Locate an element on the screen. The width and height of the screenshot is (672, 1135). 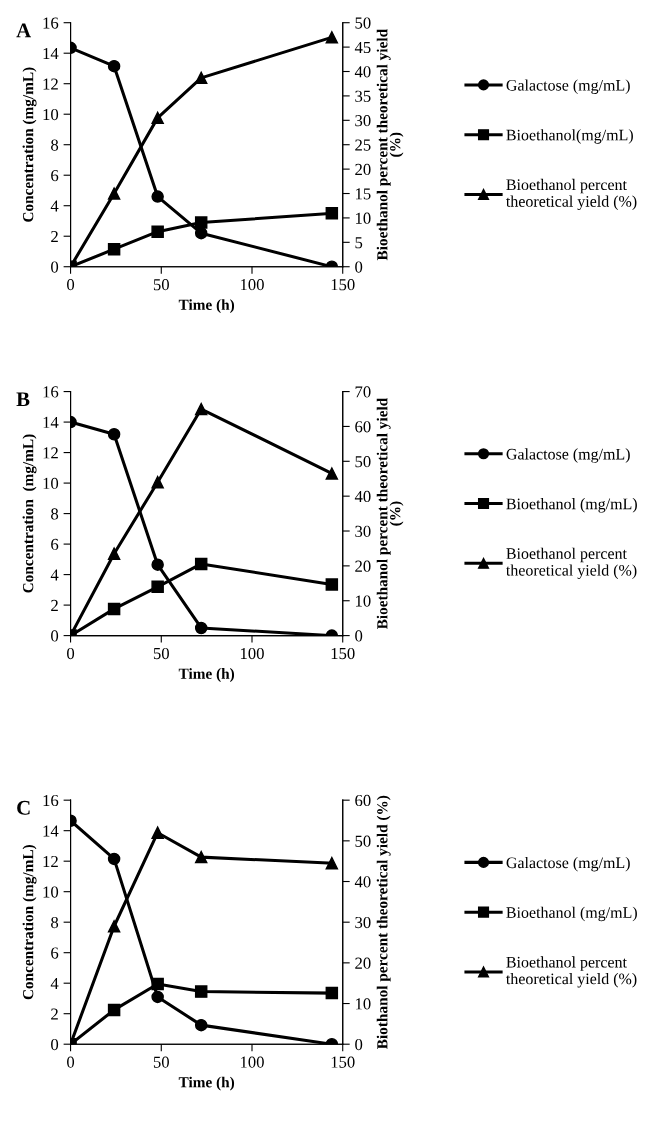
chart-title: C is located at coordinates (23, 807).